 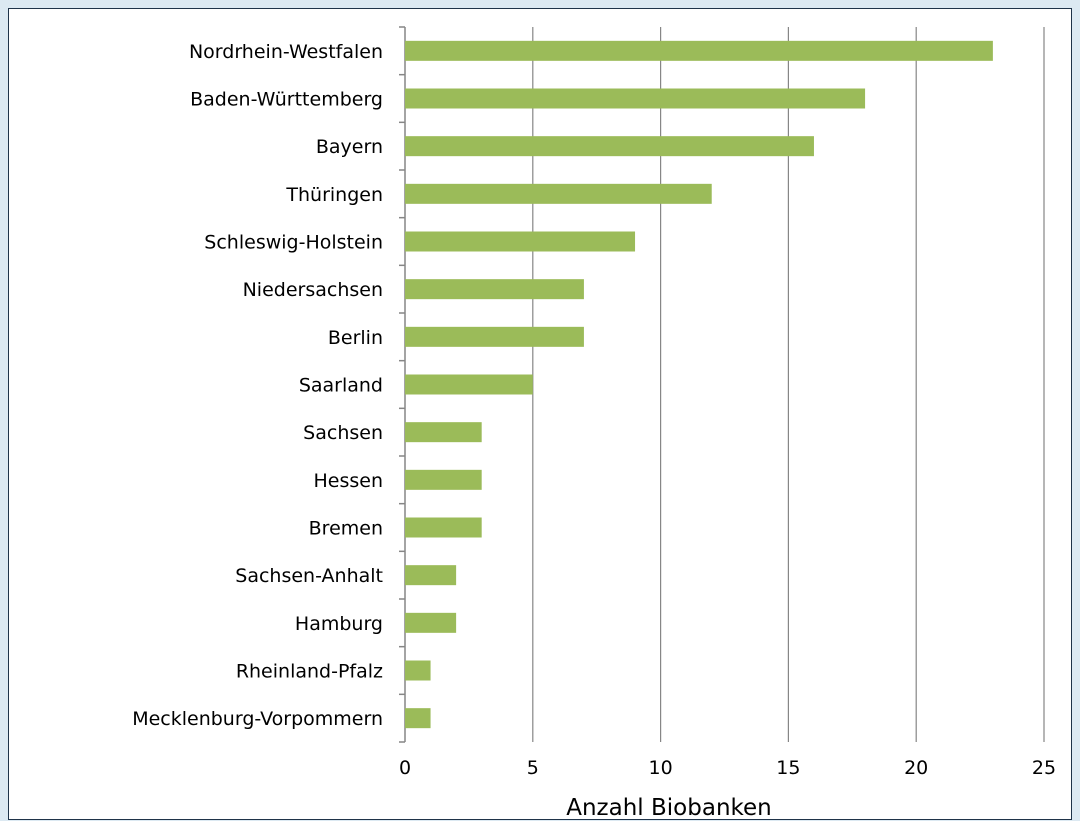 What do you see at coordinates (286, 100) in the screenshot?
I see `category-label: Baden-Württemberg` at bounding box center [286, 100].